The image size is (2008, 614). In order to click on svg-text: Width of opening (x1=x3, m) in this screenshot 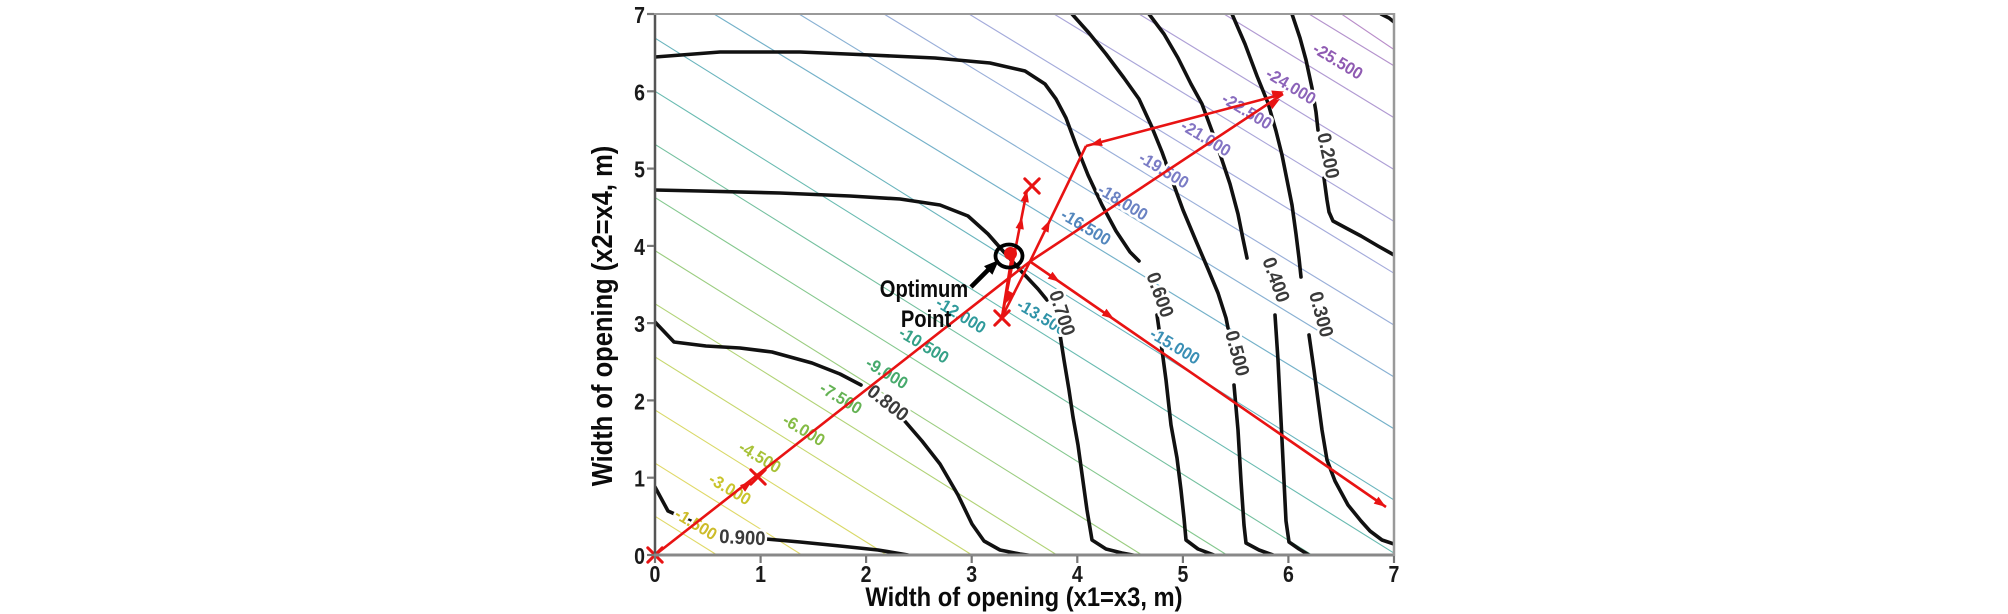, I will do `click(1023, 598)`.